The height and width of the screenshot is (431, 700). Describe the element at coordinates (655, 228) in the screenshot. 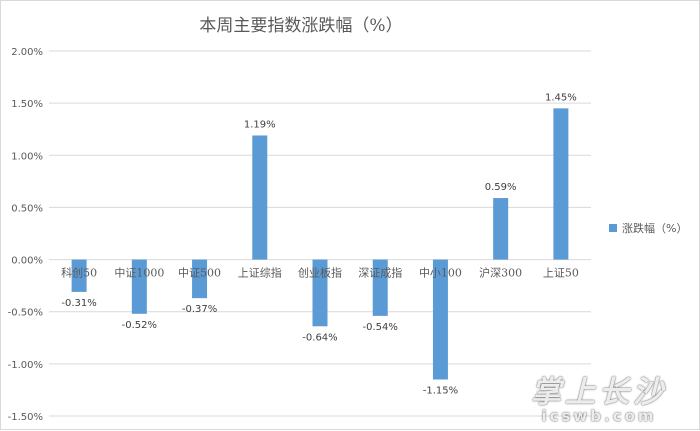

I see `legend-label: 涨跌幅（%）` at that location.